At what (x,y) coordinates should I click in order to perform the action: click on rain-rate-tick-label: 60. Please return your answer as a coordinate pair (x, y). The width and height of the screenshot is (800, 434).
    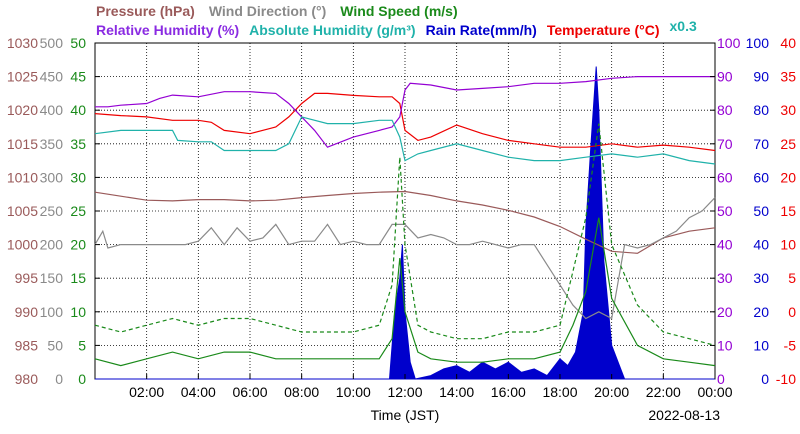
    Looking at the image, I should click on (761, 177).